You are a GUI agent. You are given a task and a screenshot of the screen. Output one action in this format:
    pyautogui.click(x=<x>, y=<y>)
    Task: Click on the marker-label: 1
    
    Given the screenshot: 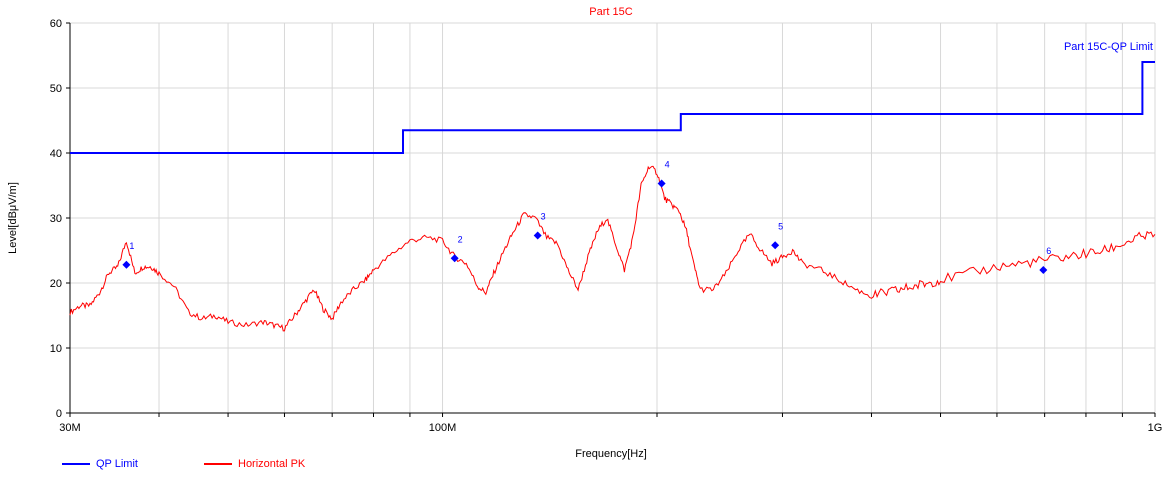 What is the action you would take?
    pyautogui.click(x=131, y=246)
    